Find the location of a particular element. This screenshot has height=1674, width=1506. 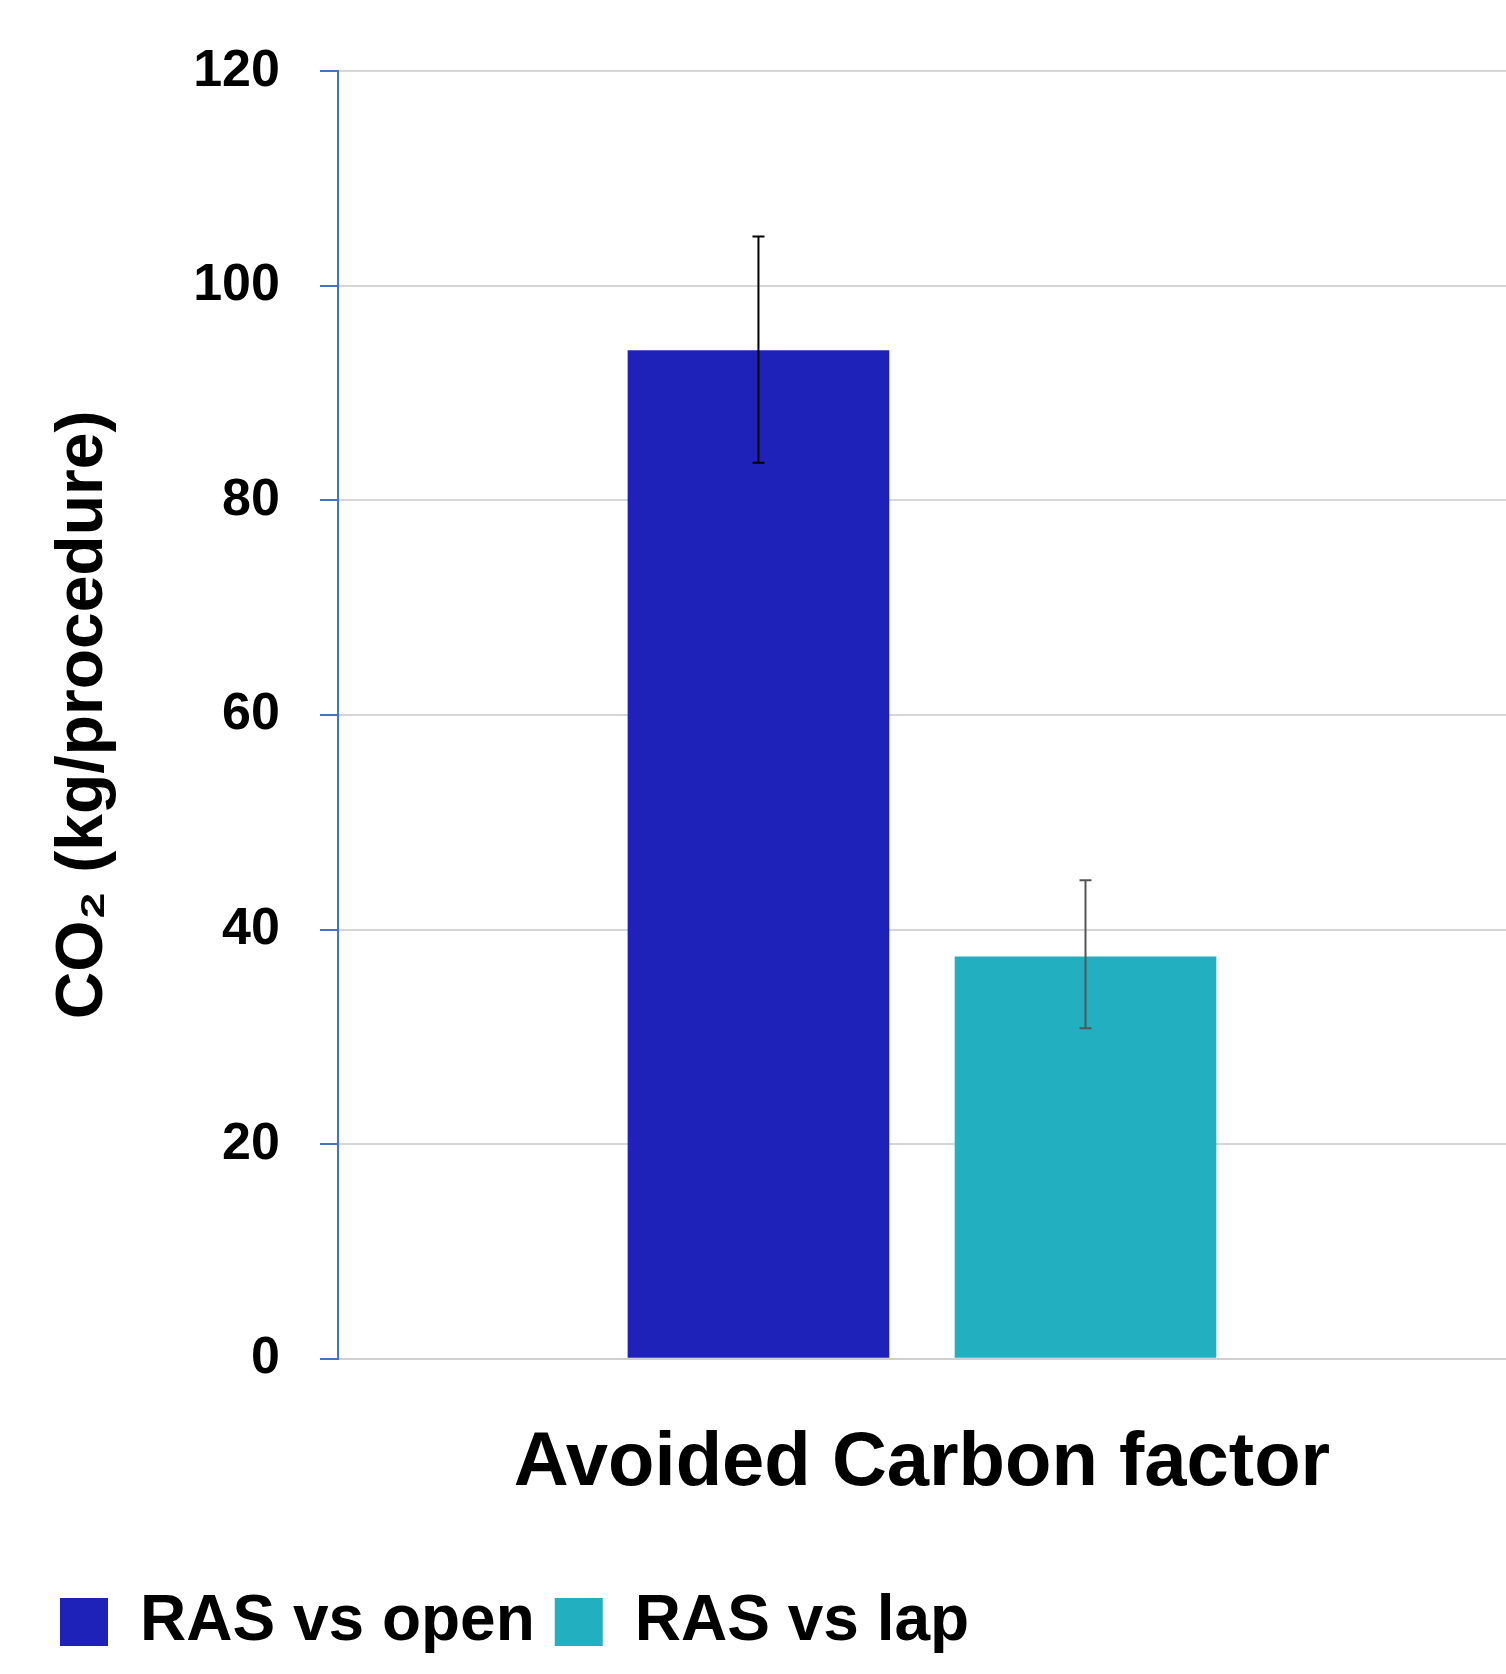

x-tick-label: Avoided Carbon factor is located at coordinates (922, 1459).